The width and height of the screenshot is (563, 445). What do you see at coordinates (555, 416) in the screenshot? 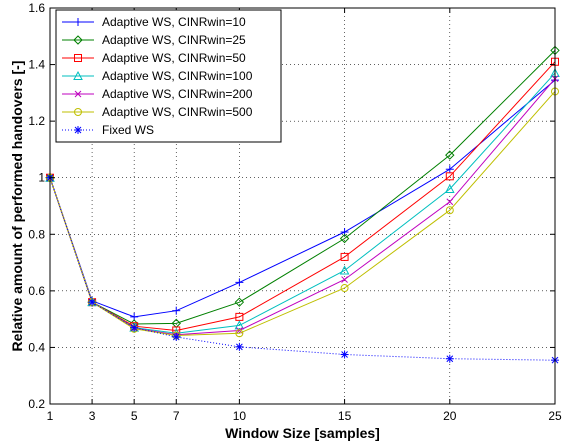
I see `x-tick-label: 25` at bounding box center [555, 416].